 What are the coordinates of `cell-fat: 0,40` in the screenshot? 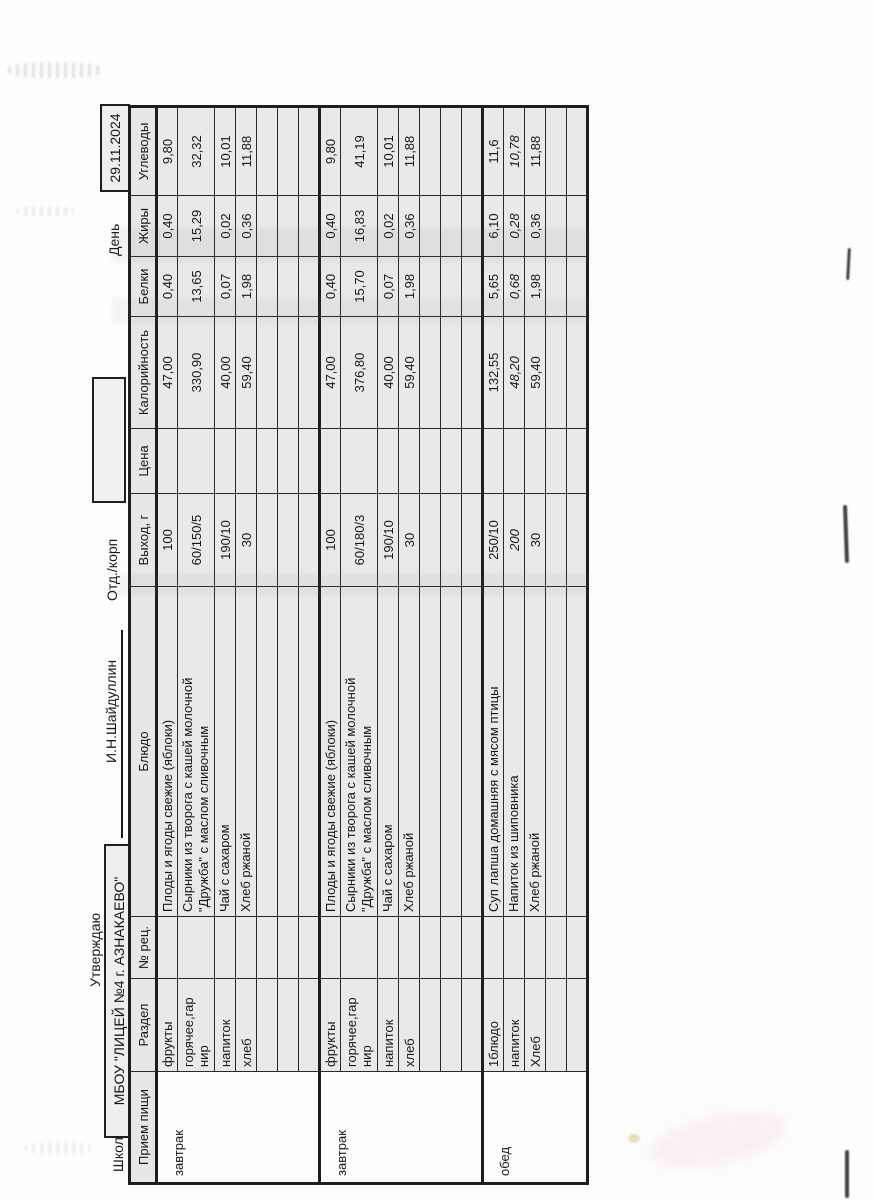 It's located at (167, 226).